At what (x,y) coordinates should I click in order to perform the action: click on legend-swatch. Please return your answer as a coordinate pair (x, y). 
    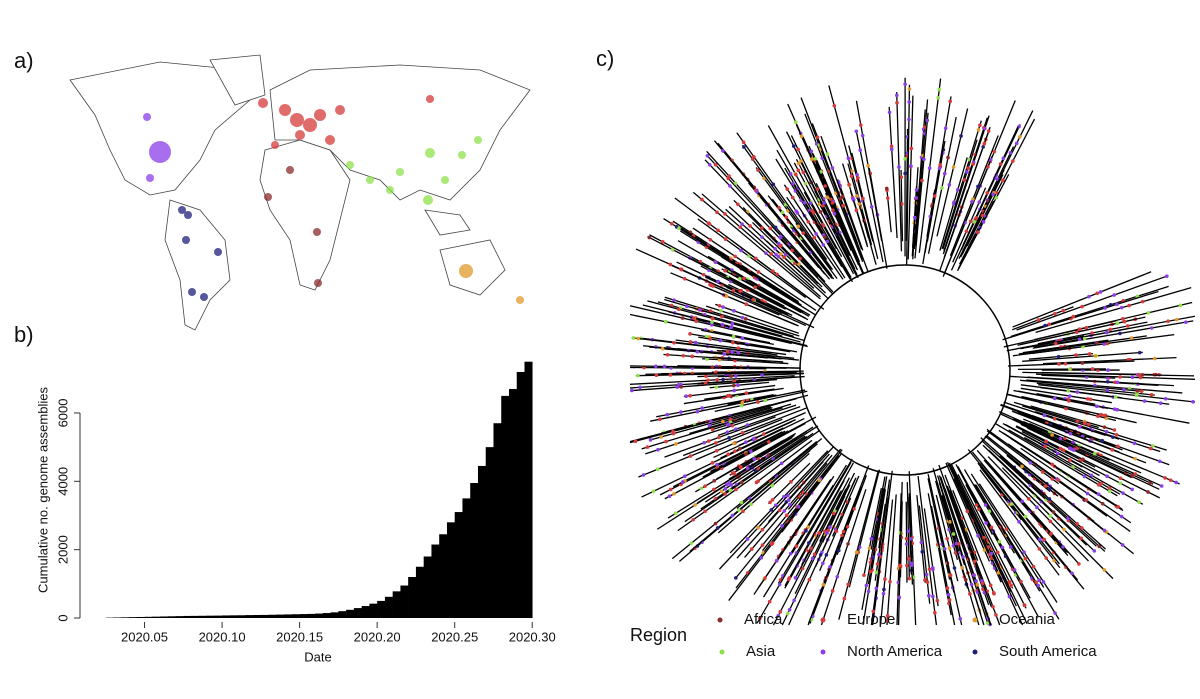
    Looking at the image, I should click on (720, 620).